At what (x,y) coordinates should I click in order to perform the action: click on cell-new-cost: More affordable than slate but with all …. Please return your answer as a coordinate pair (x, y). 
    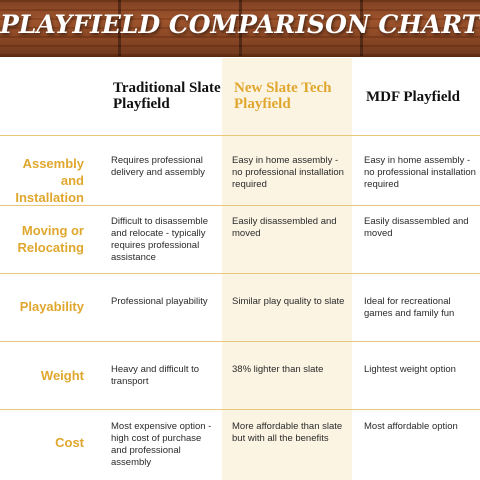
    Looking at the image, I should click on (287, 432).